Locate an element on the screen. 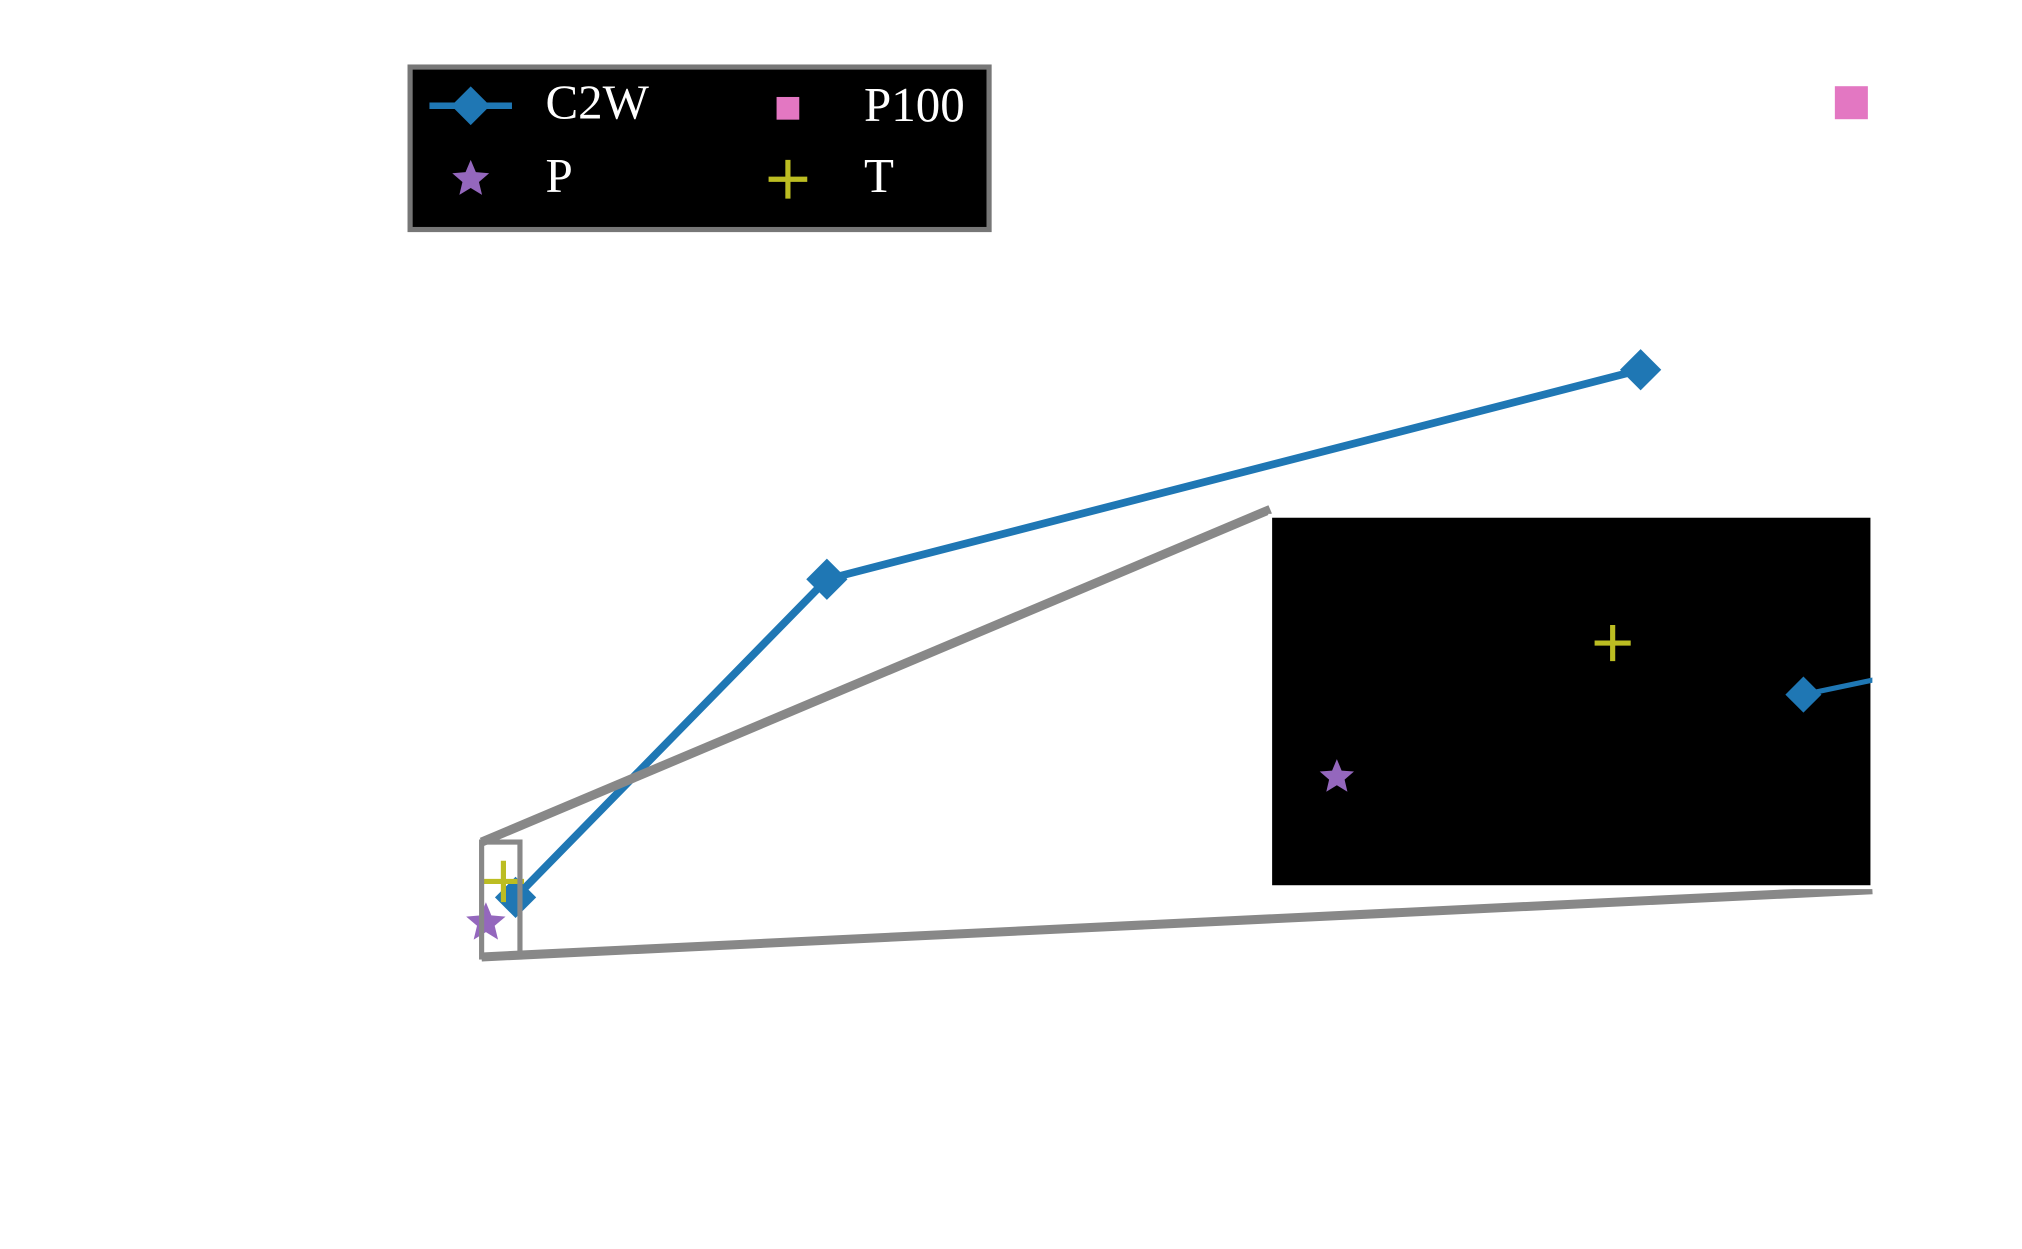 The image size is (2022, 1249). legend-label: P is located at coordinates (558, 175).